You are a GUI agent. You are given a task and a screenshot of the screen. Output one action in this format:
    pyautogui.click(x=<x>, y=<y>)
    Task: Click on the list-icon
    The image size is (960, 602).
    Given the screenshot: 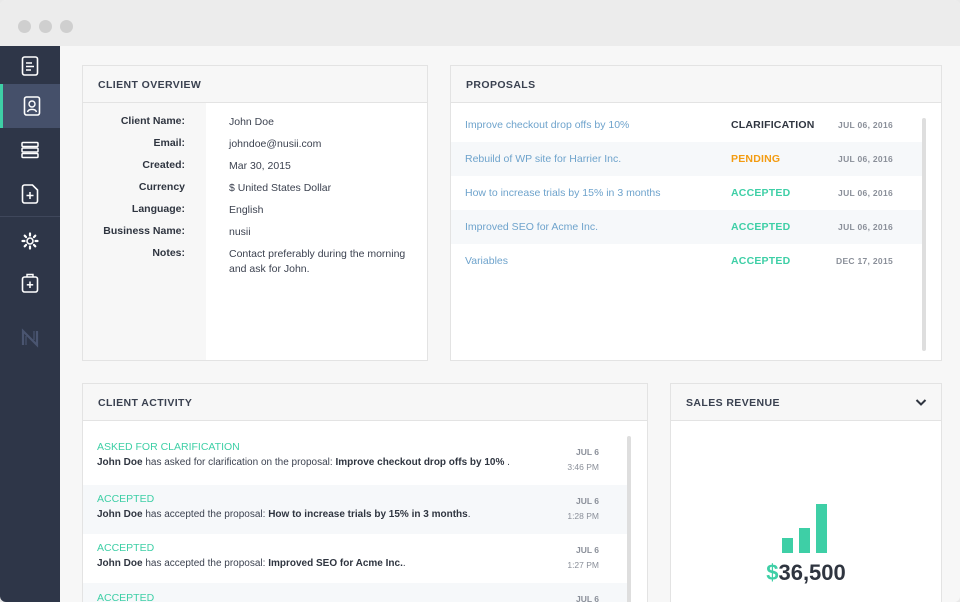 What is the action you would take?
    pyautogui.click(x=30, y=150)
    